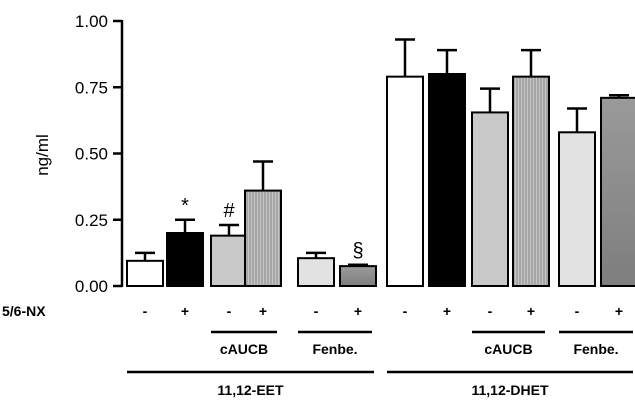  Describe the element at coordinates (229, 211) in the screenshot. I see `bar-annotation: #` at that location.